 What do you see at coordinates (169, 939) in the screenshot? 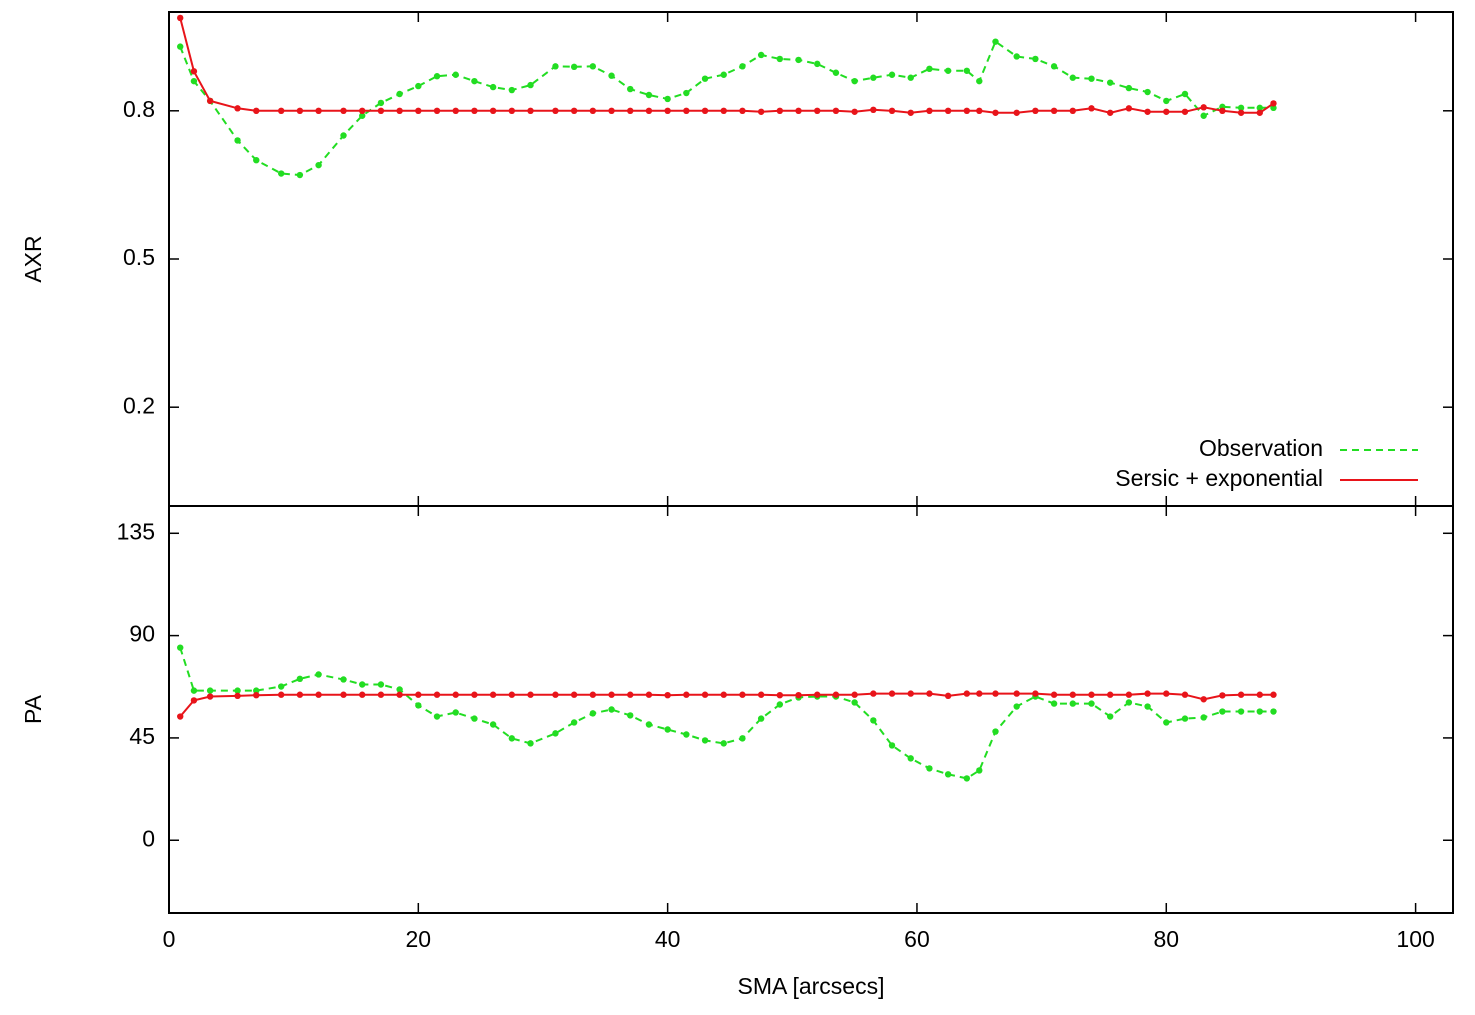
I see `x-tick-label: 0` at bounding box center [169, 939].